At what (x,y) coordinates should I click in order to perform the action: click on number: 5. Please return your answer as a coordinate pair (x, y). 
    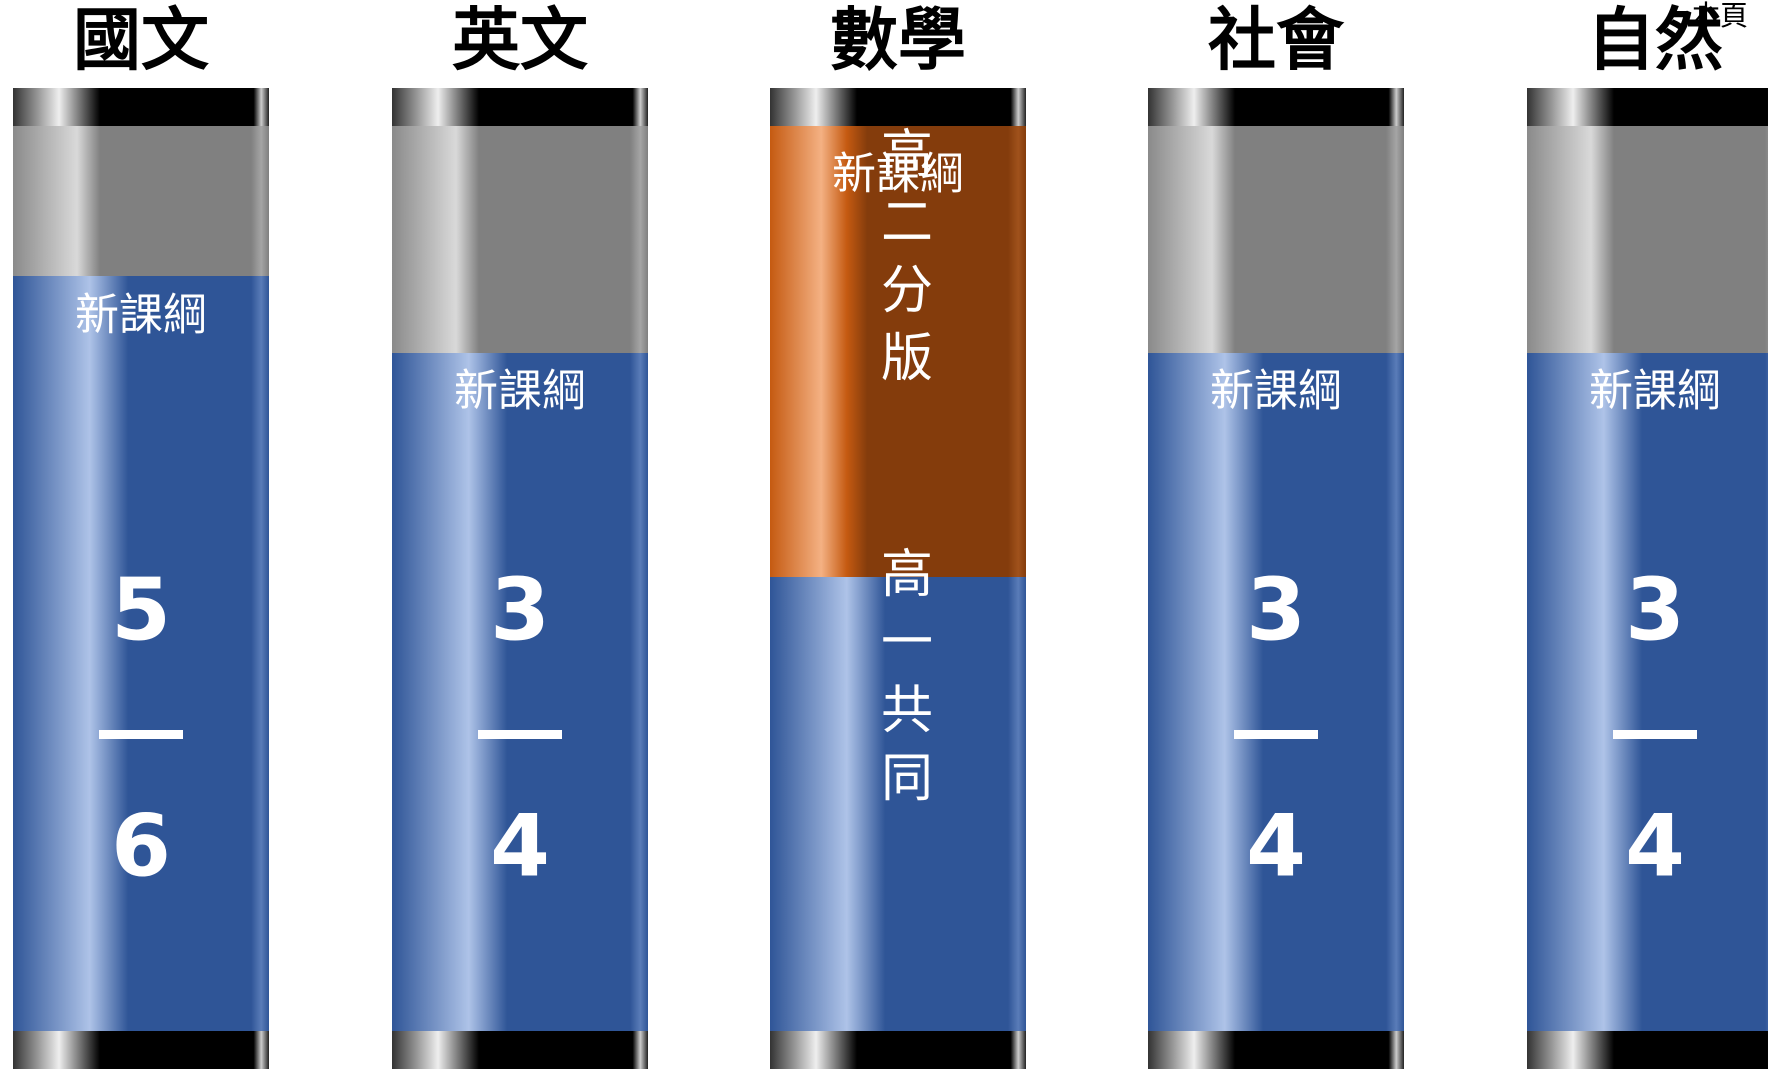
    Looking at the image, I should click on (141, 610).